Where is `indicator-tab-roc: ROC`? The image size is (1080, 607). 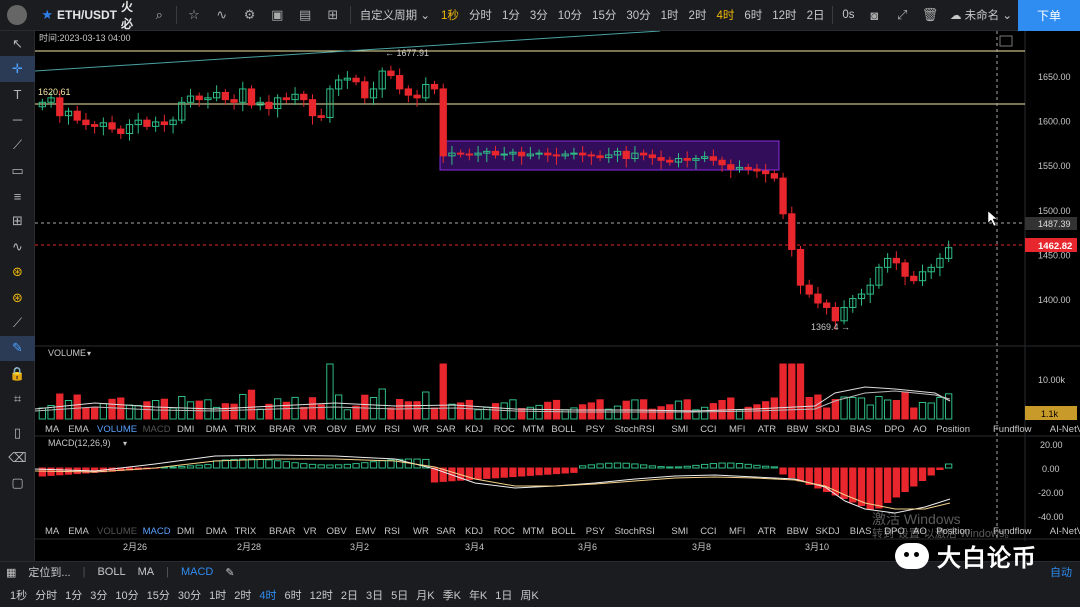 indicator-tab-roc: ROC is located at coordinates (504, 429).